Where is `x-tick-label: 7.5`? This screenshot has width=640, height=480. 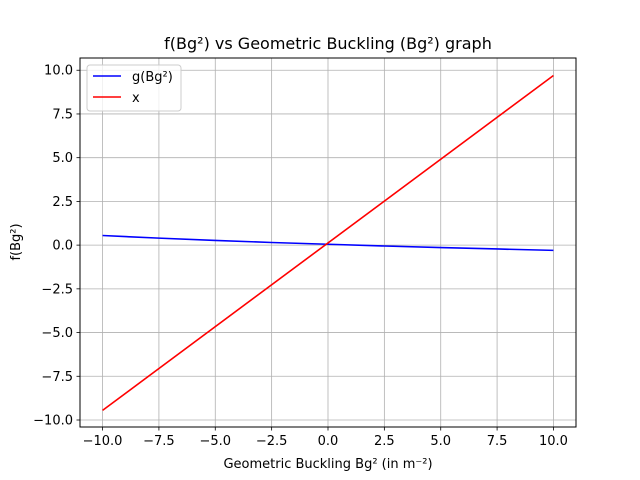
x-tick-label: 7.5 is located at coordinates (497, 441).